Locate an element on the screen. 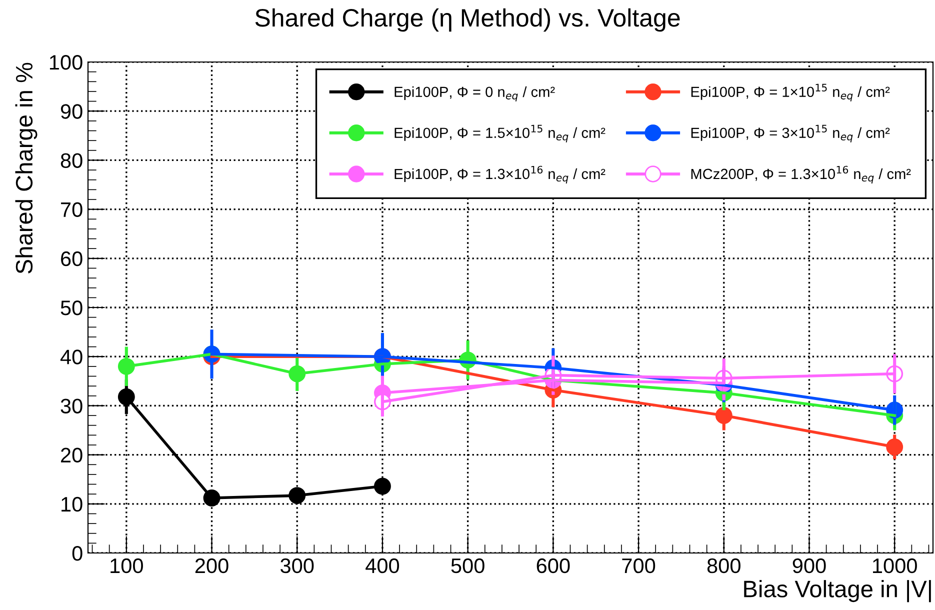 Image resolution: width=935 pixels, height=610 pixels. legend-label: Epi100P, Φ = 3×10$^{15}$ n$_{eq}$ / cm² is located at coordinates (790, 133).